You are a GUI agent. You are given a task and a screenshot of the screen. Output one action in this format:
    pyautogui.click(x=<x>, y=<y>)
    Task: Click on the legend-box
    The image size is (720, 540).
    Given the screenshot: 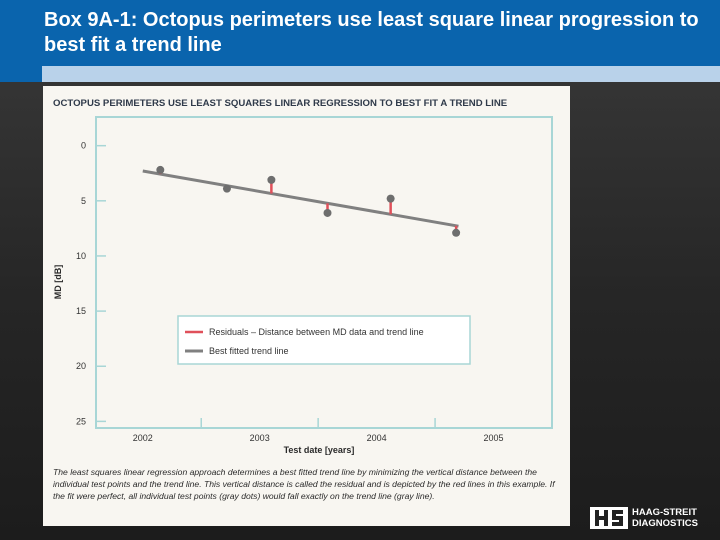 What is the action you would take?
    pyautogui.click(x=324, y=340)
    